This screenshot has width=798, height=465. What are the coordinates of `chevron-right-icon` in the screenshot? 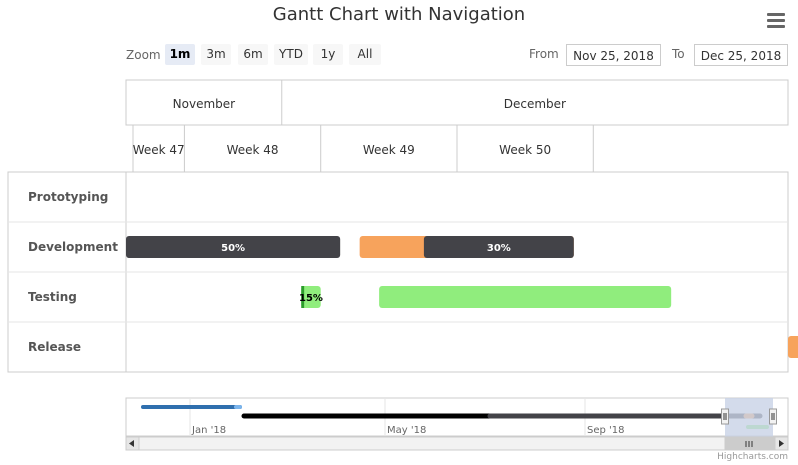 It's located at (781, 443).